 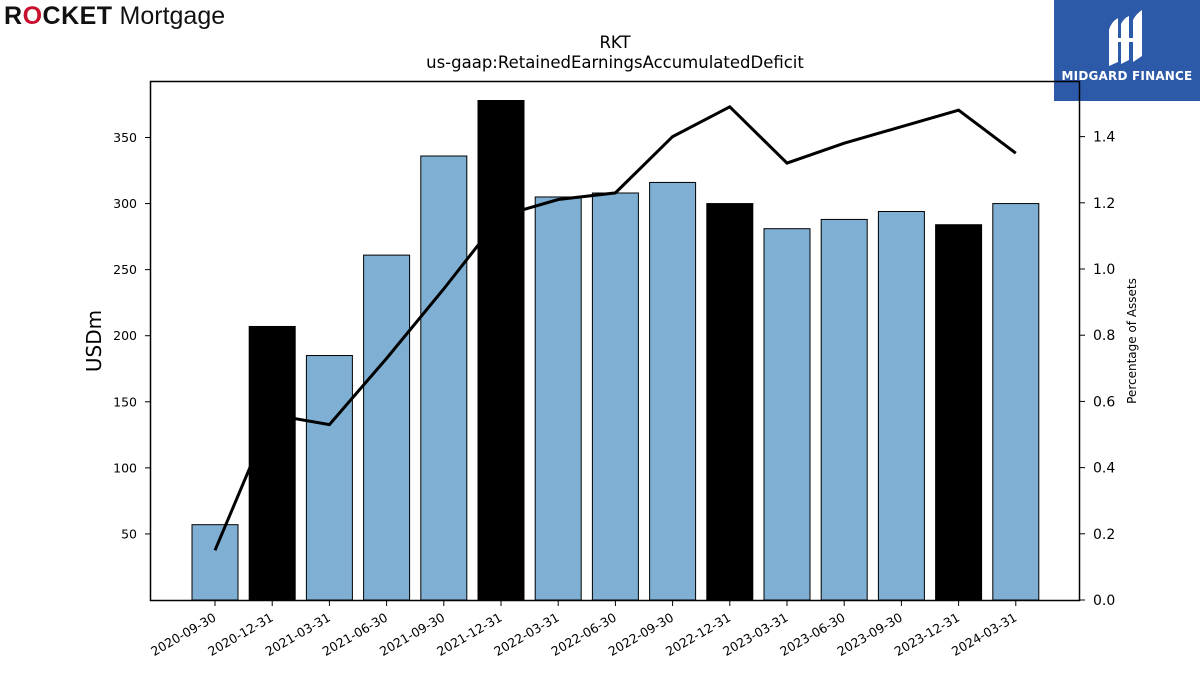 What do you see at coordinates (1104, 336) in the screenshot?
I see `y2-tick-label: 0.8` at bounding box center [1104, 336].